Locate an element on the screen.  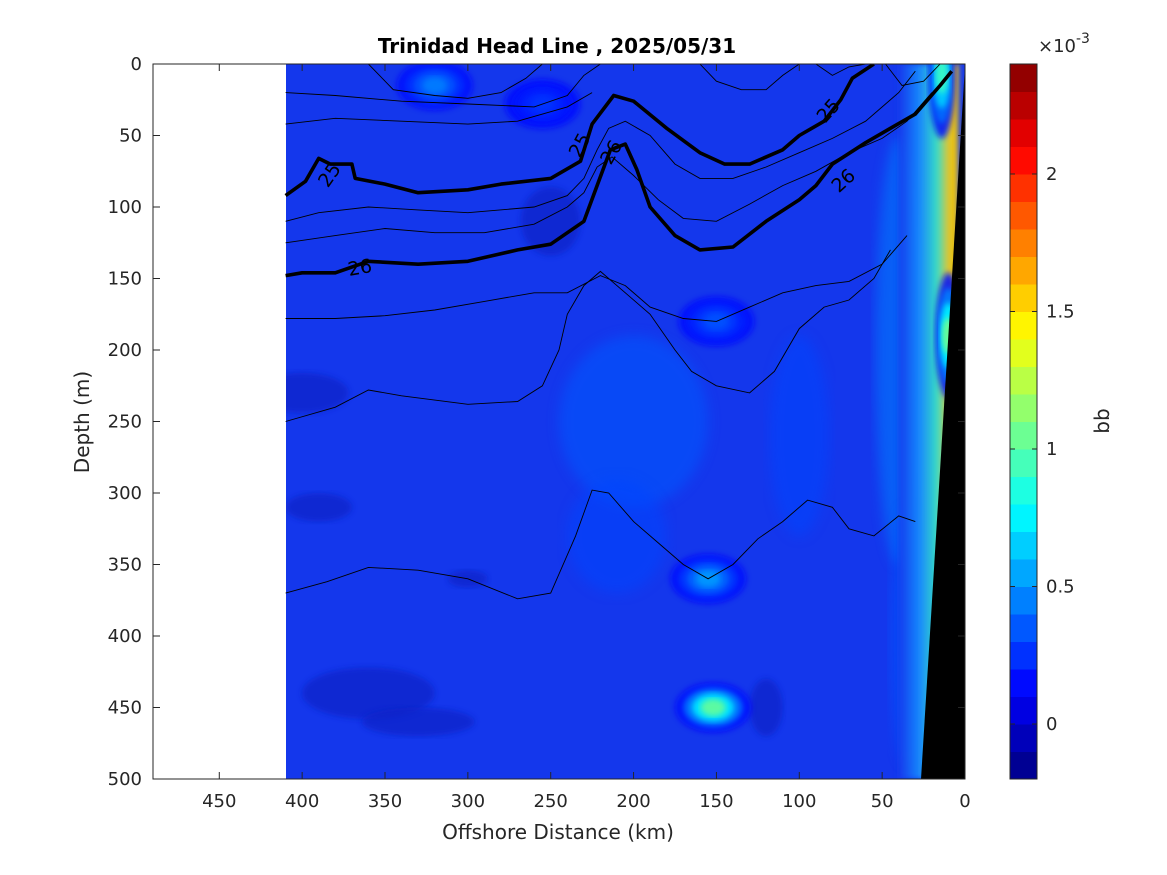
colorbar-exponent-power: -3 is located at coordinates (1083, 39).